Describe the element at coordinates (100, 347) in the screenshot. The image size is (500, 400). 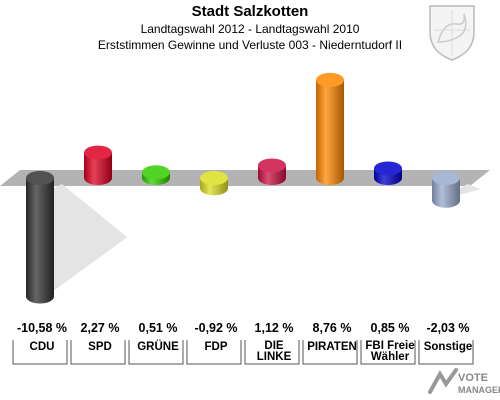
I see `category-label-1: SPD` at that location.